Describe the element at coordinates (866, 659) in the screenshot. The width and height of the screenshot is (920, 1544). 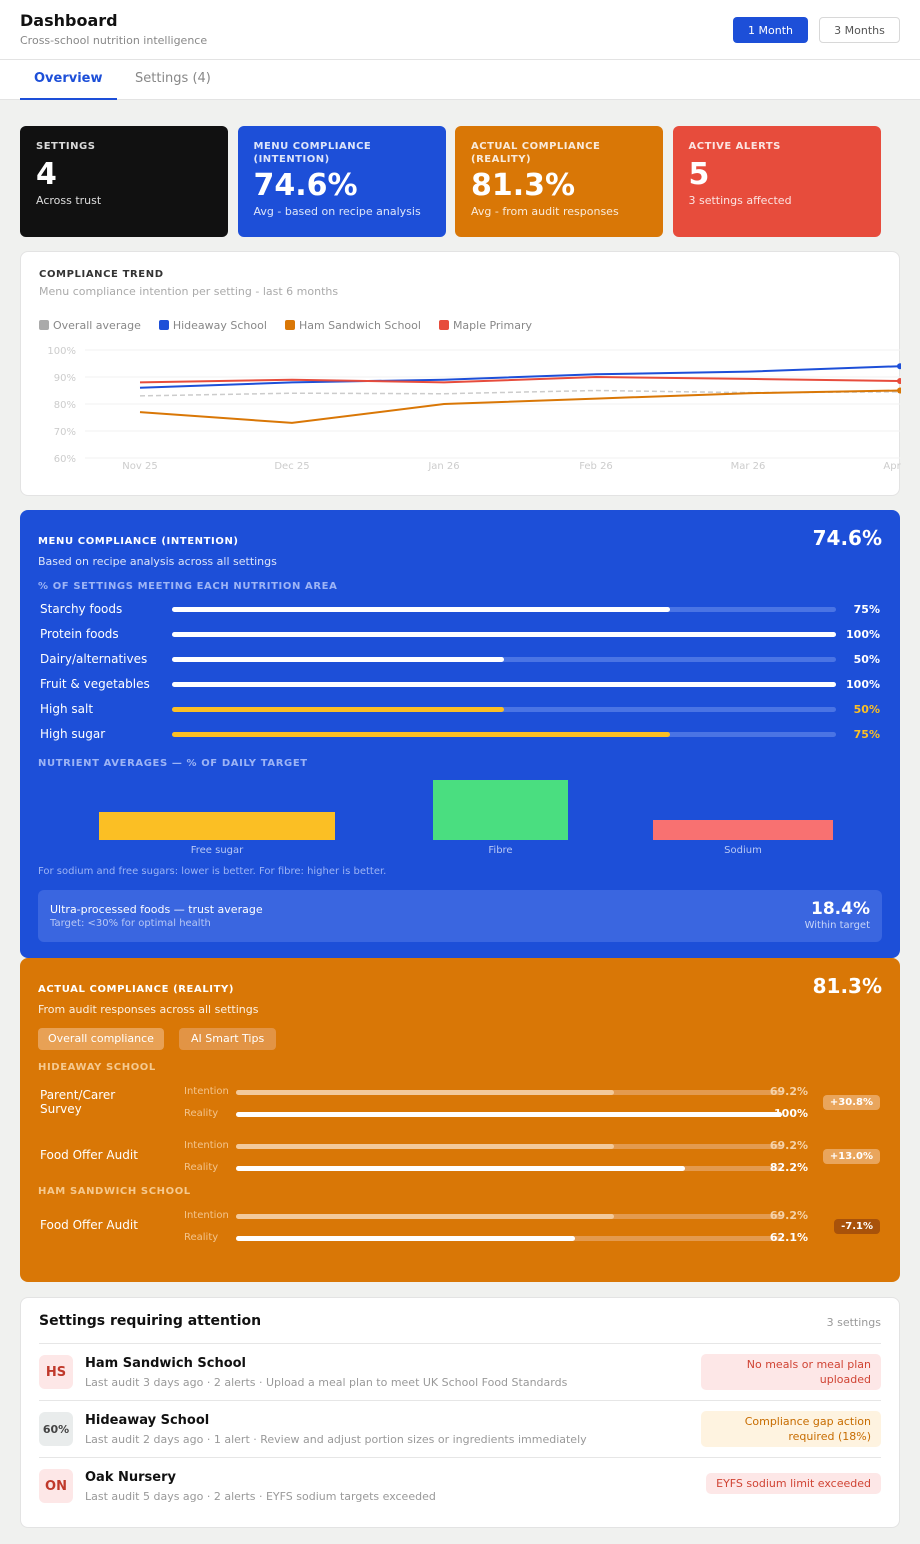
I see `area-value: 50%` at that location.